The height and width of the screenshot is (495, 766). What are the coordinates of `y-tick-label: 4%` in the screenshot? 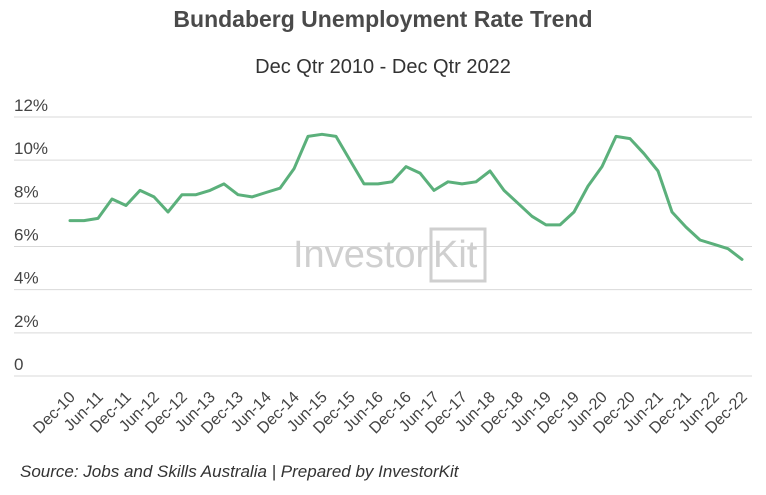 It's located at (26, 278).